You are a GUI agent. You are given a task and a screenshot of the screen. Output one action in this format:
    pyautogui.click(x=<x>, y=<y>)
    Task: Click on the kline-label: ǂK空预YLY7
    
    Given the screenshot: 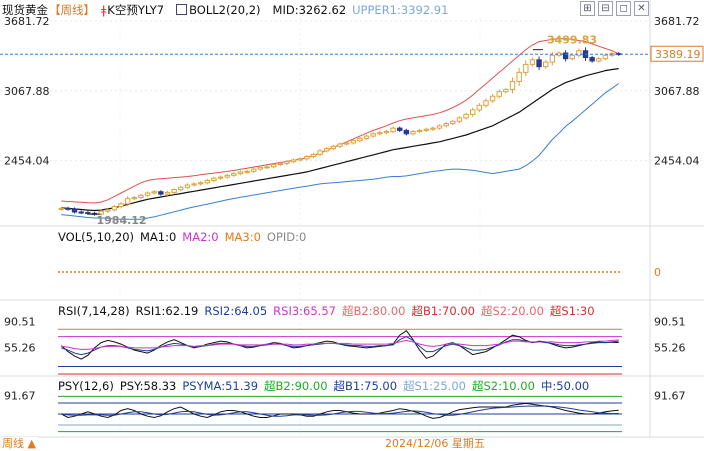 What is the action you would take?
    pyautogui.click(x=135, y=10)
    